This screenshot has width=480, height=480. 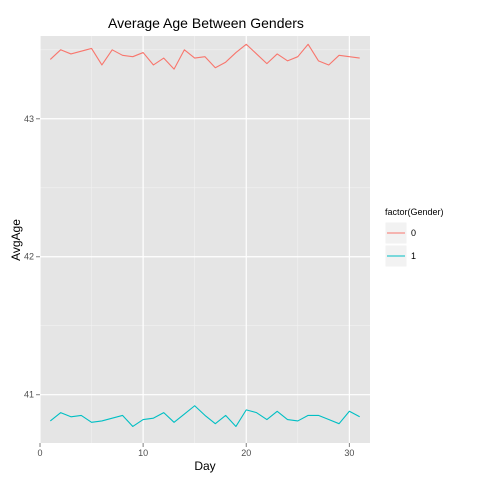 I want to click on y-tick-label: 43, so click(x=29, y=119).